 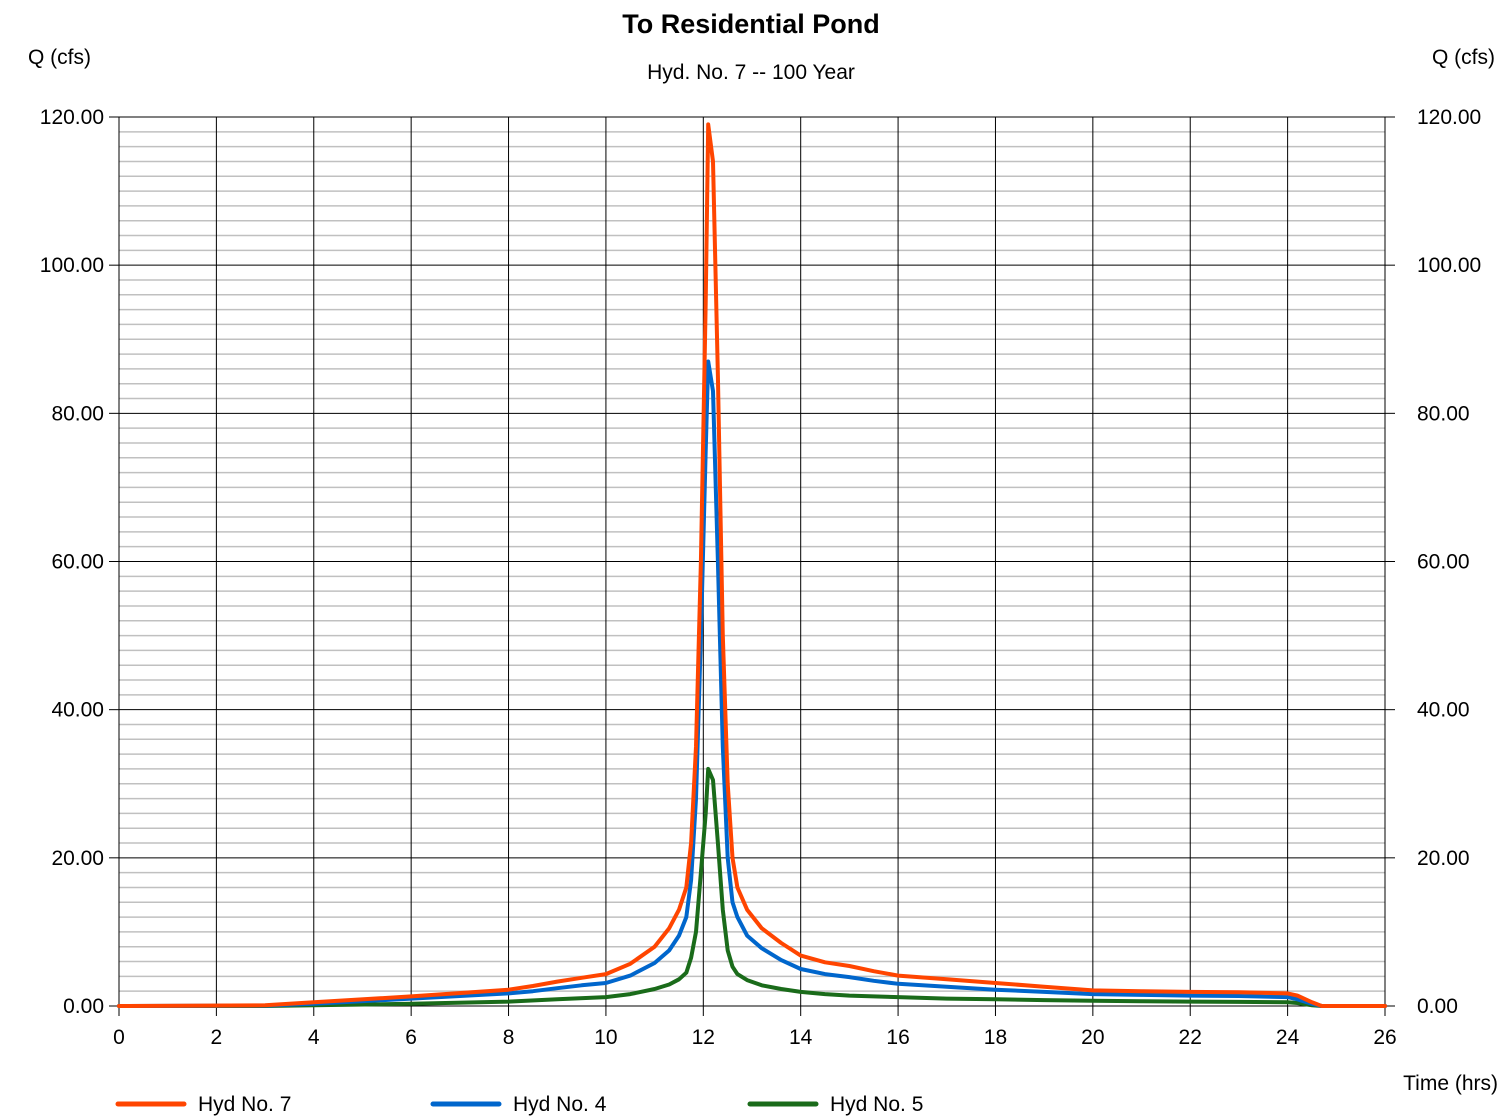 What do you see at coordinates (1437, 1006) in the screenshot?
I see `y-tick-label-right: 0.00` at bounding box center [1437, 1006].